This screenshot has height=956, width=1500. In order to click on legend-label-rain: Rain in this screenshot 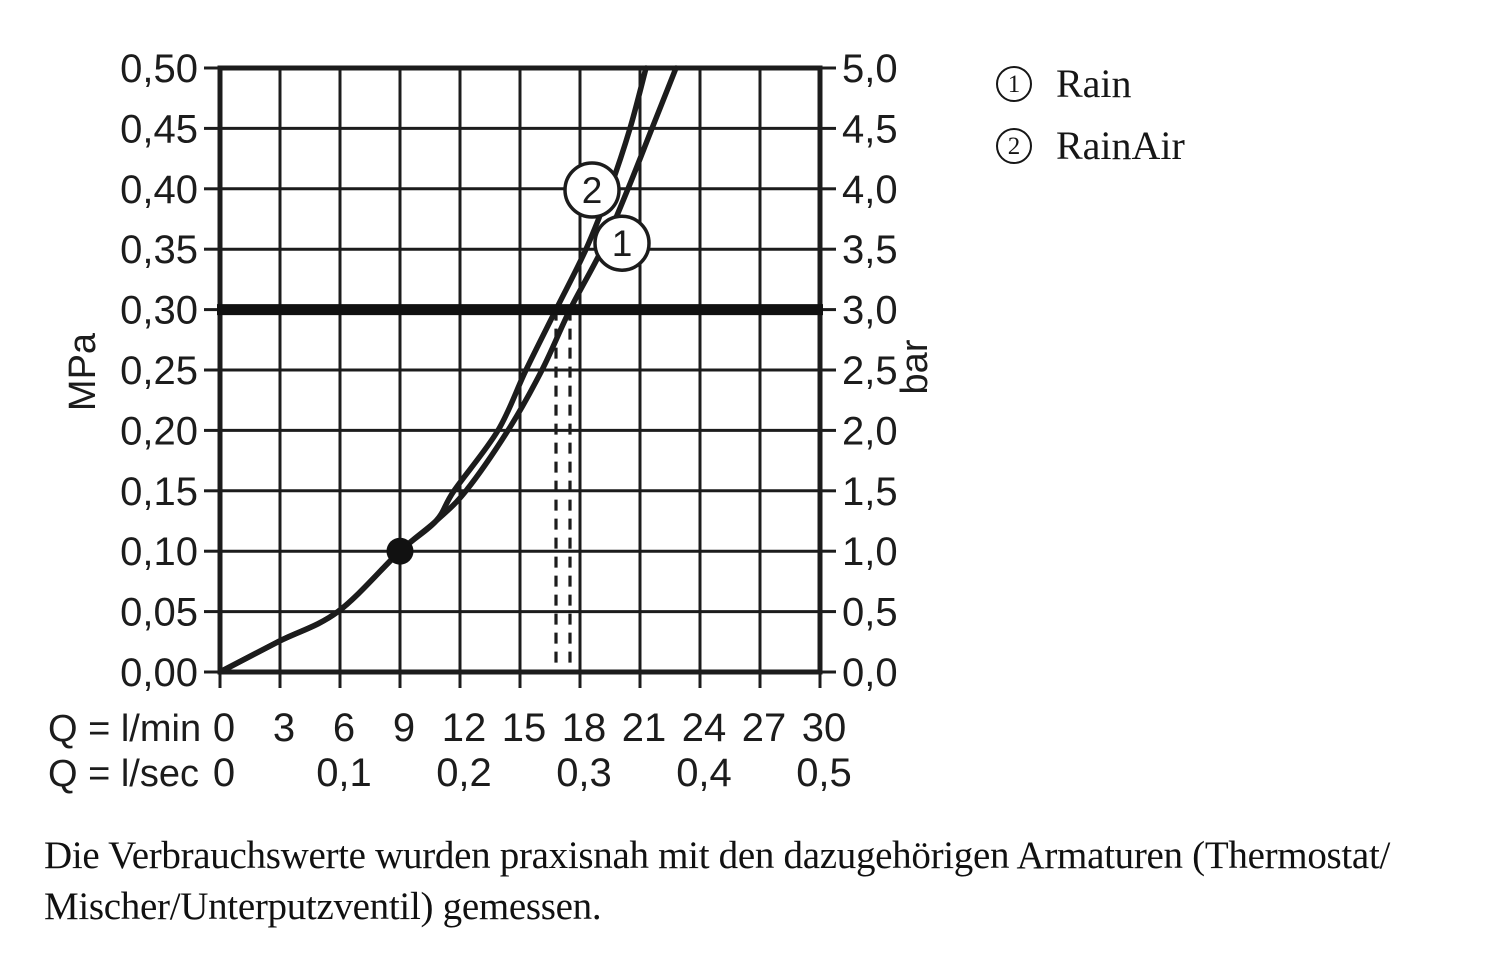, I will do `click(1094, 83)`.